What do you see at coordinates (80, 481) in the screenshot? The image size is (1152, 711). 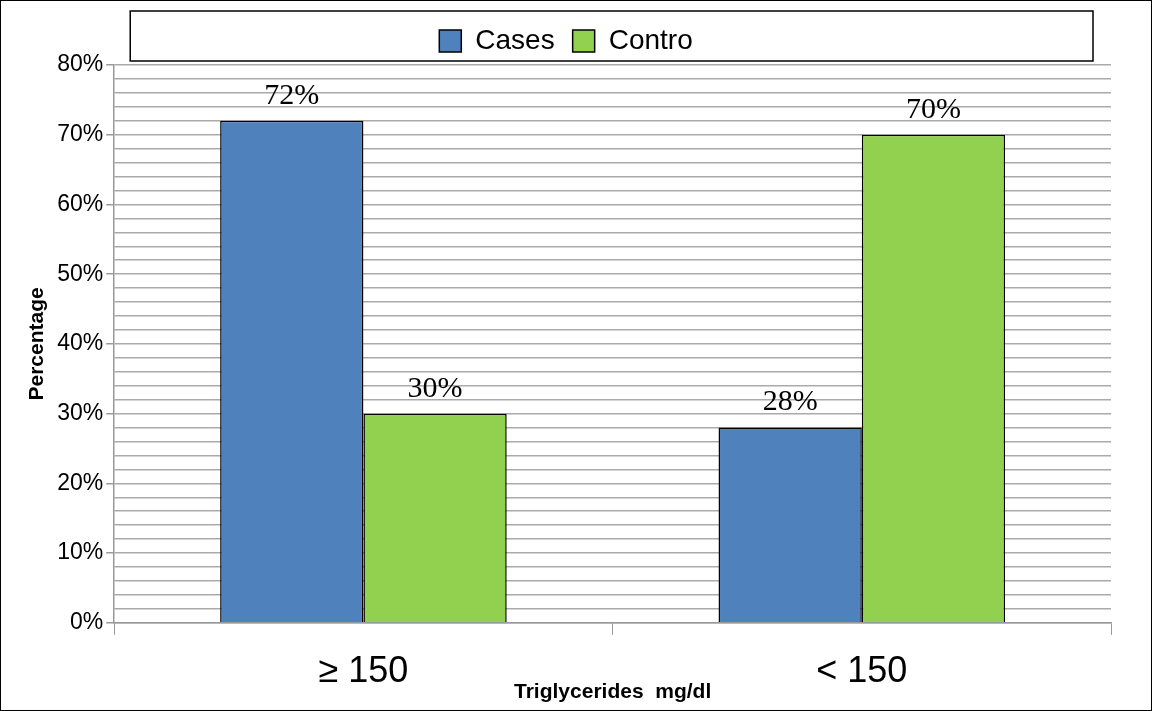 I see `y-tick-label: 20%` at bounding box center [80, 481].